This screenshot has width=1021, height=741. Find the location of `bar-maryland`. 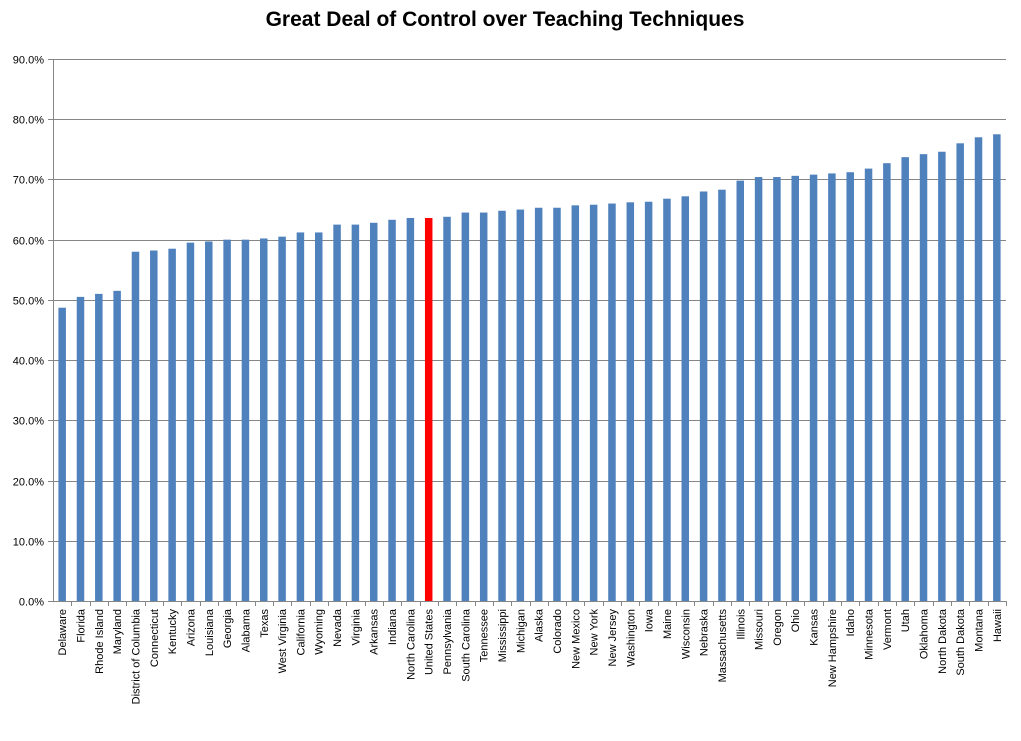

bar-maryland is located at coordinates (117, 445).